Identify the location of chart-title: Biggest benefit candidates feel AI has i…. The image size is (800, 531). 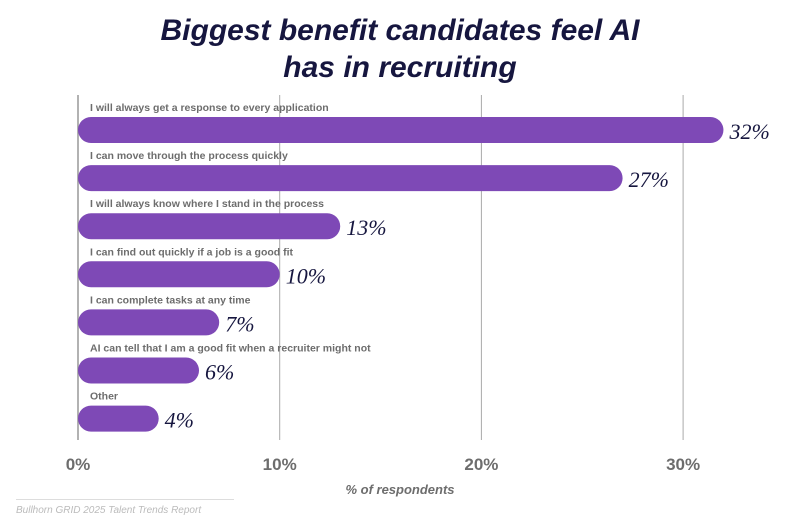
(400, 49).